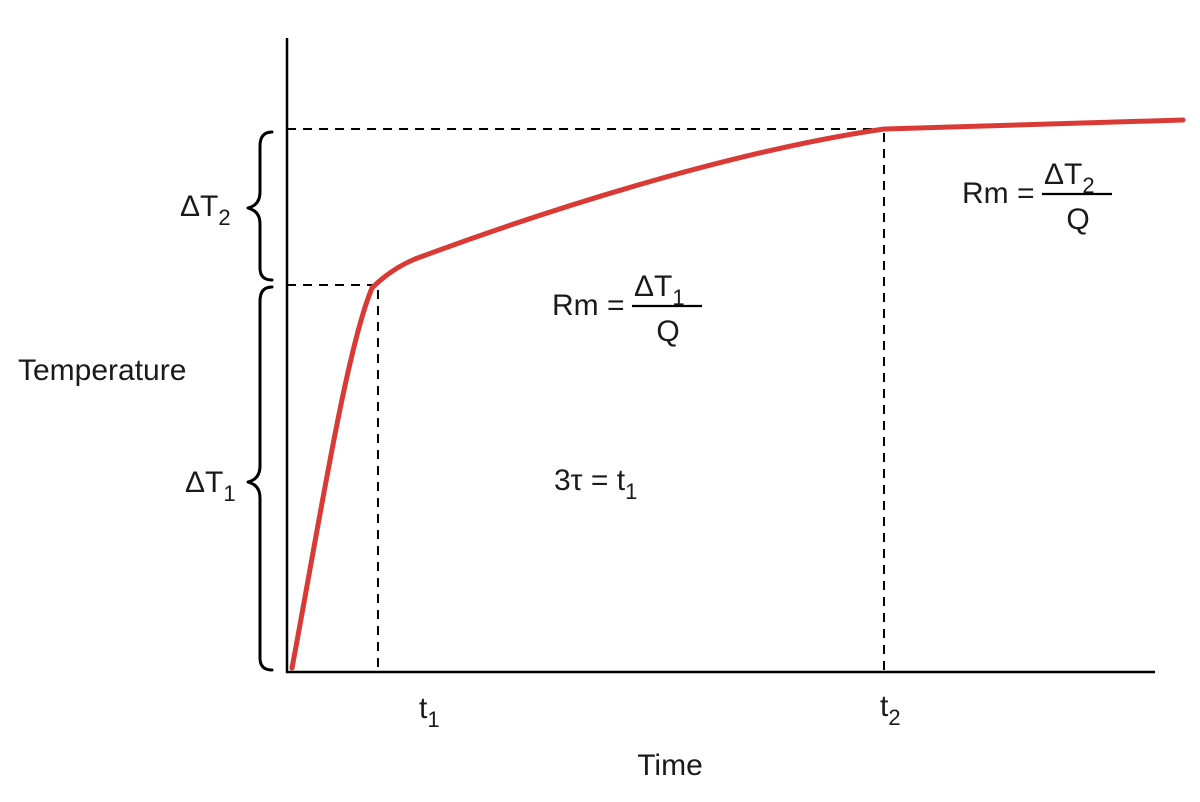 This screenshot has height=802, width=1200. Describe the element at coordinates (588, 305) in the screenshot. I see `equation-rm1-lhs: Rm =` at that location.